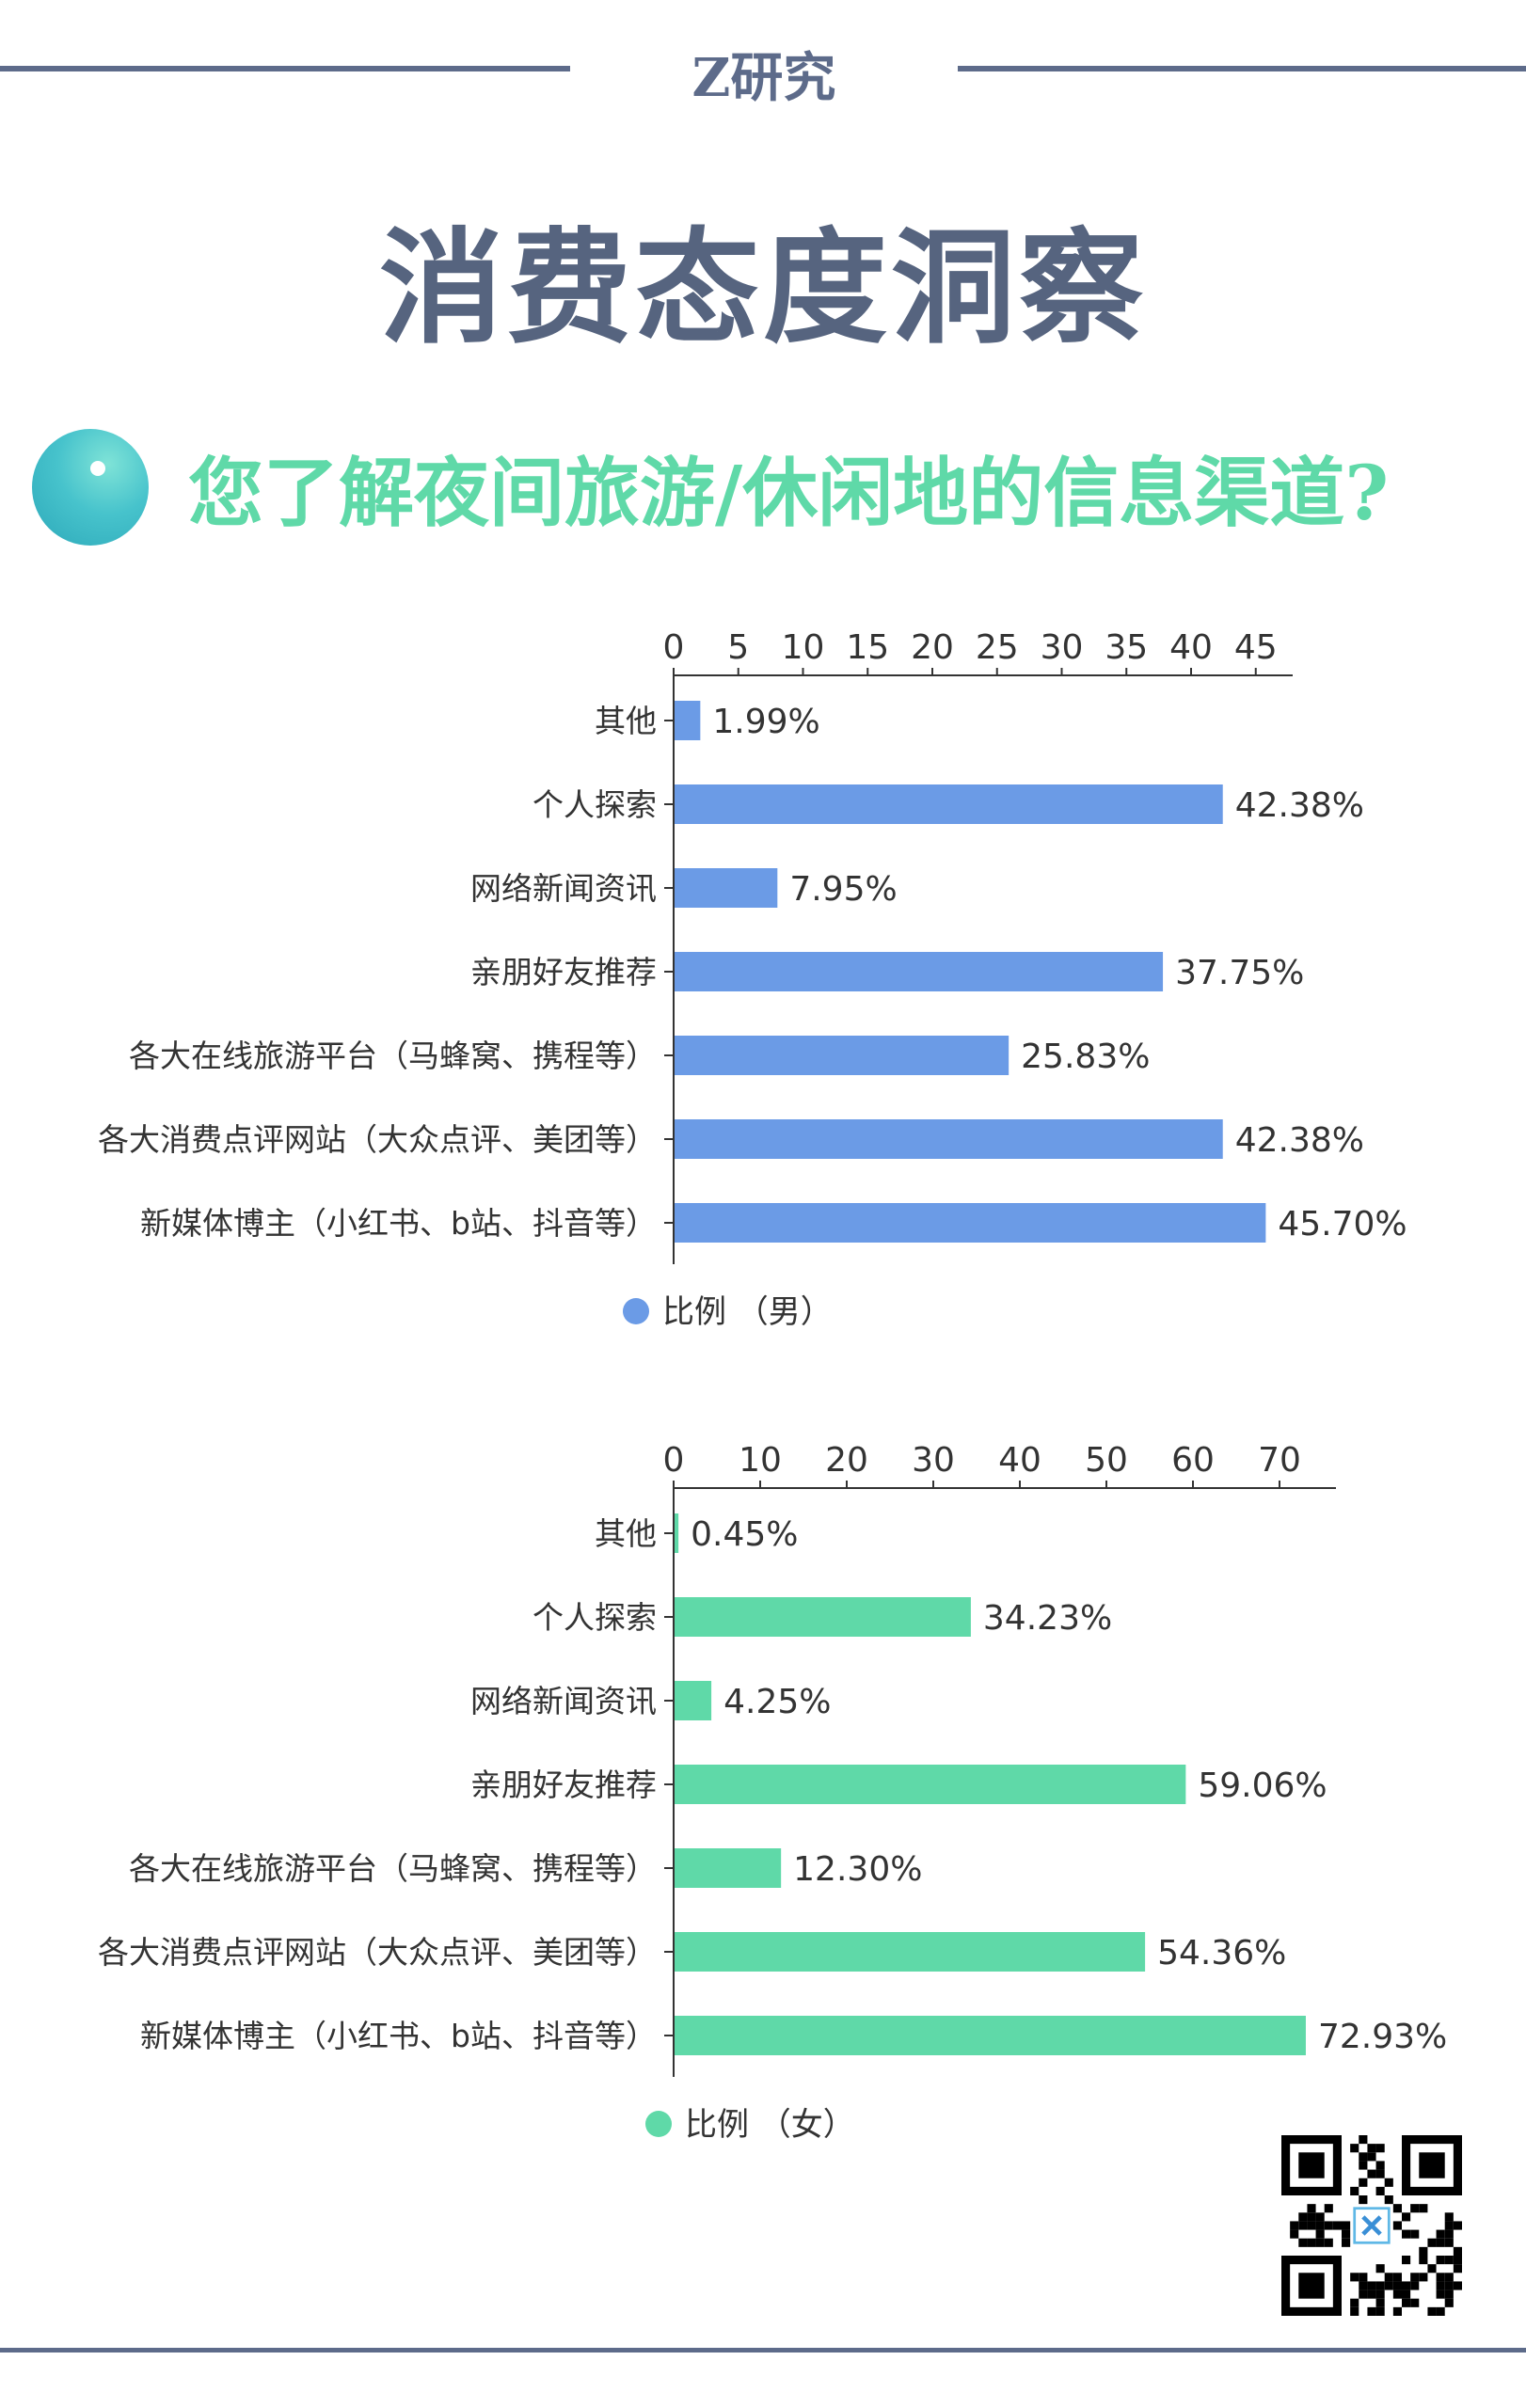 This screenshot has height=2408, width=1526. Describe the element at coordinates (398, 1224) in the screenshot. I see `male-category-label: 新媒体博主（小红书、b站、抖音等）` at that location.